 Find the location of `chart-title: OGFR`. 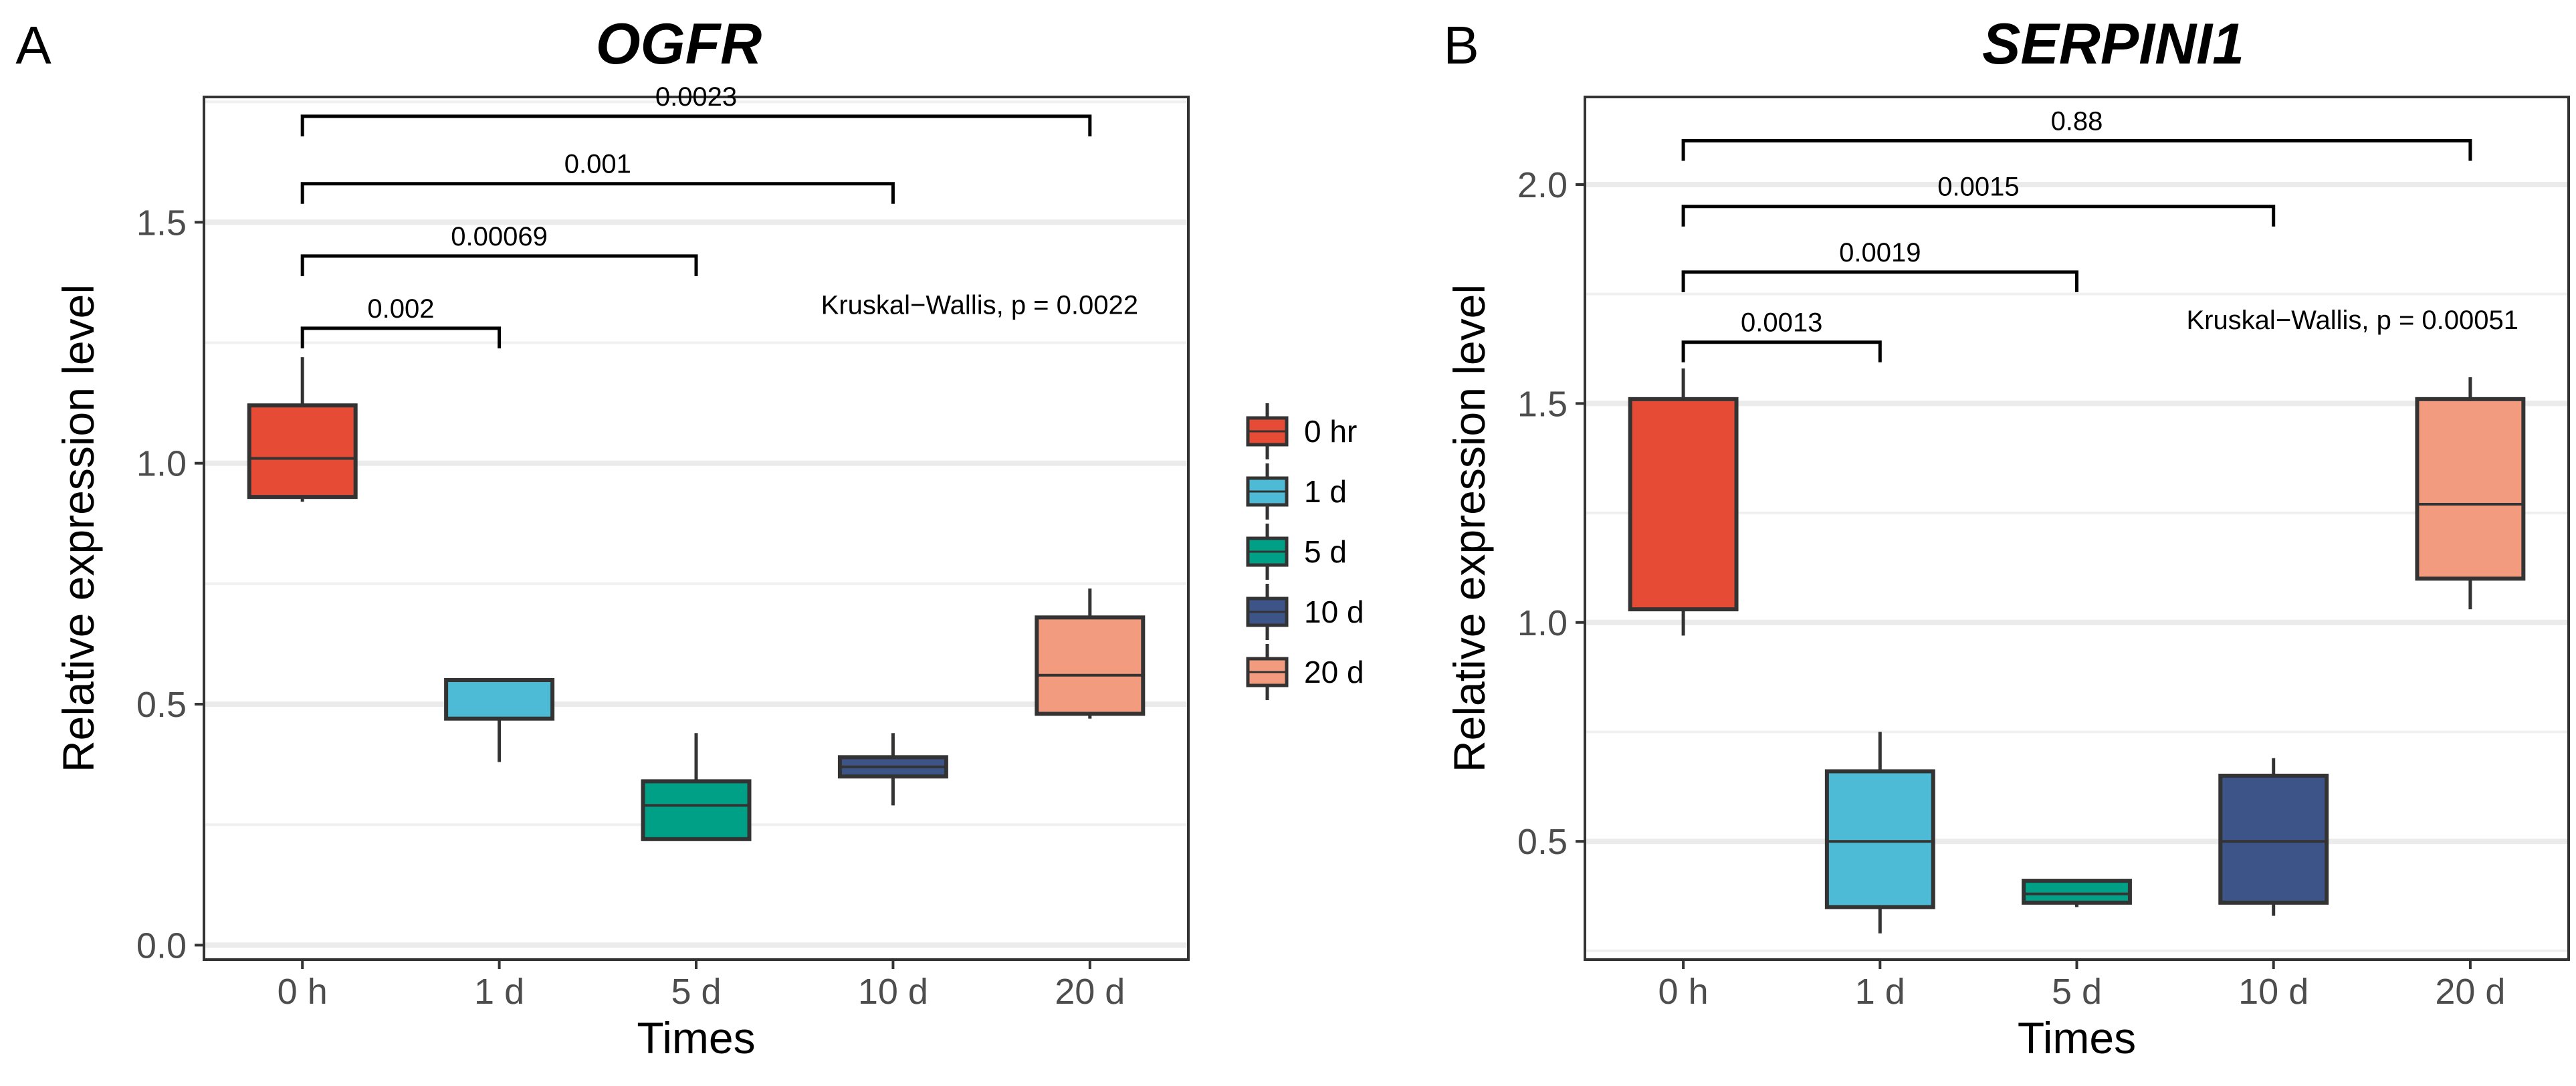

chart-title: OGFR is located at coordinates (679, 44).